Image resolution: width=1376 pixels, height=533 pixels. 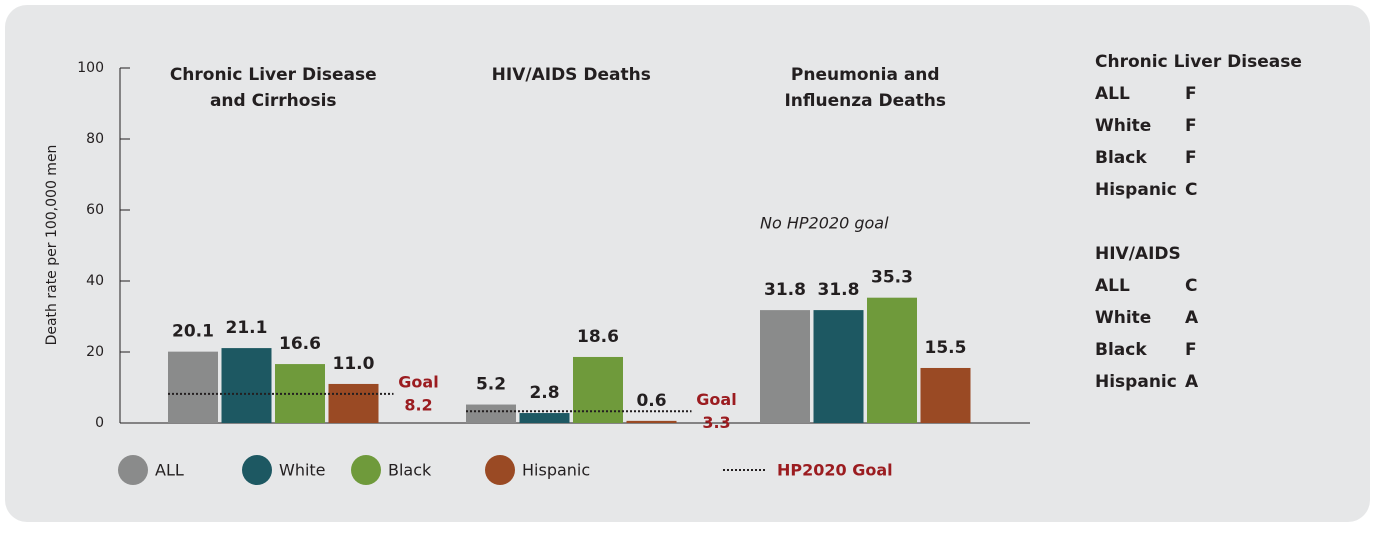 What do you see at coordinates (273, 101) in the screenshot?
I see `group-title: and Cirrhosis` at bounding box center [273, 101].